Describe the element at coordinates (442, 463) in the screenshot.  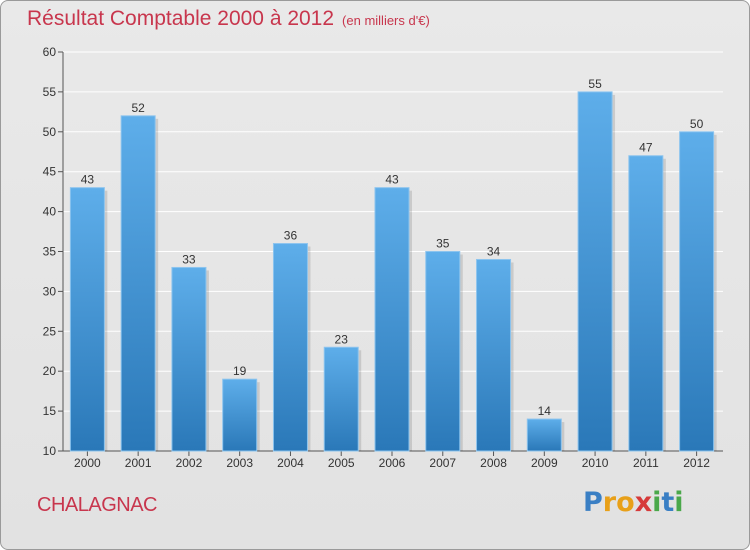
I see `x-tick-label-2007: 2007` at that location.